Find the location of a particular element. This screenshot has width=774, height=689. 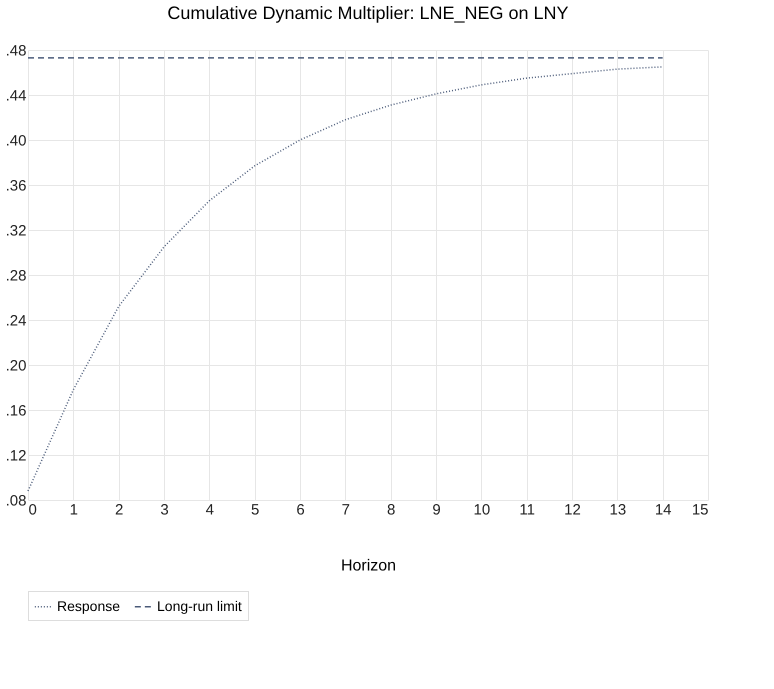

x-tick-label: 8 is located at coordinates (391, 510).